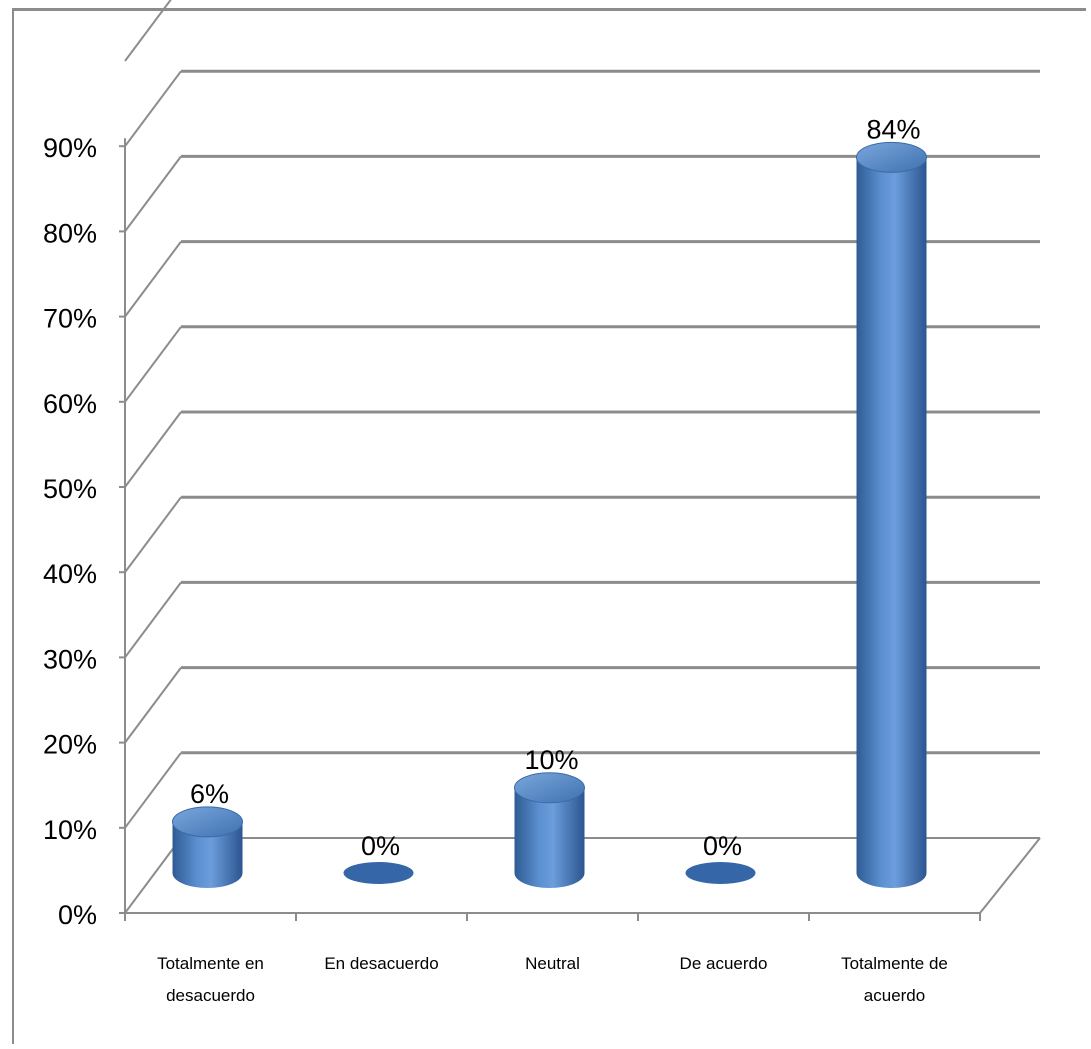 The width and height of the screenshot is (1091, 1049). Describe the element at coordinates (381, 963) in the screenshot. I see `x-category-label: En desacuerdo` at that location.